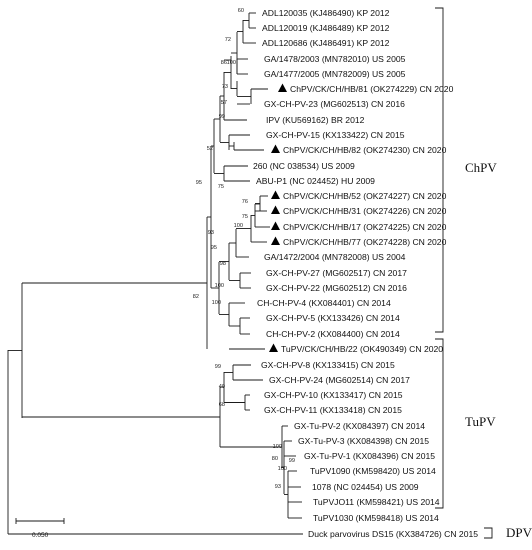 The image size is (532, 550). What do you see at coordinates (223, 264) in the screenshot?
I see `bootstrap-value: 98` at bounding box center [223, 264].